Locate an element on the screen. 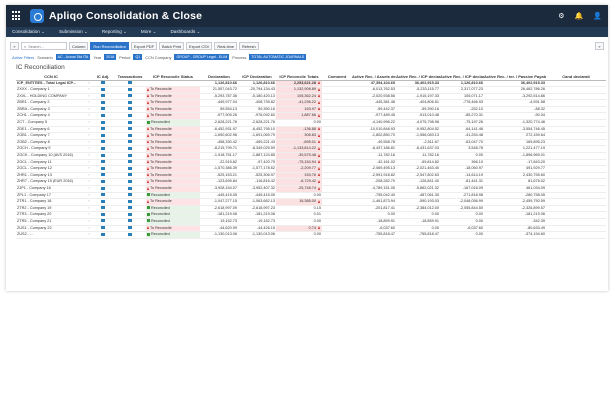  column-header: Transactions is located at coordinates (130, 77).